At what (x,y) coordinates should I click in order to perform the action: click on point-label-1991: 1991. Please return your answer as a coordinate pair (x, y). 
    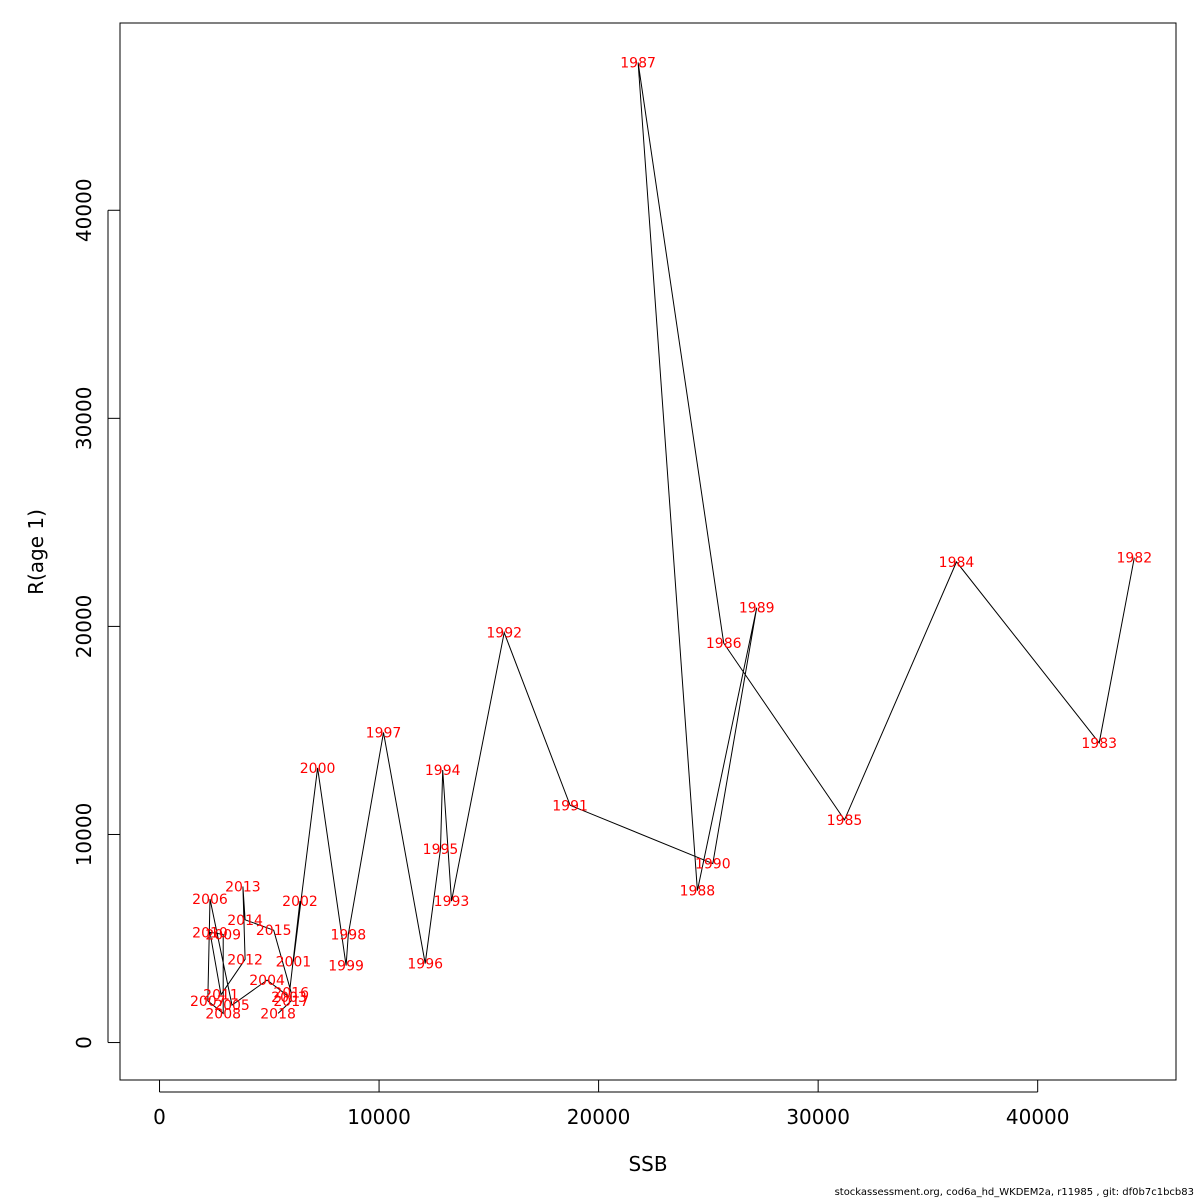
    Looking at the image, I should click on (570, 806).